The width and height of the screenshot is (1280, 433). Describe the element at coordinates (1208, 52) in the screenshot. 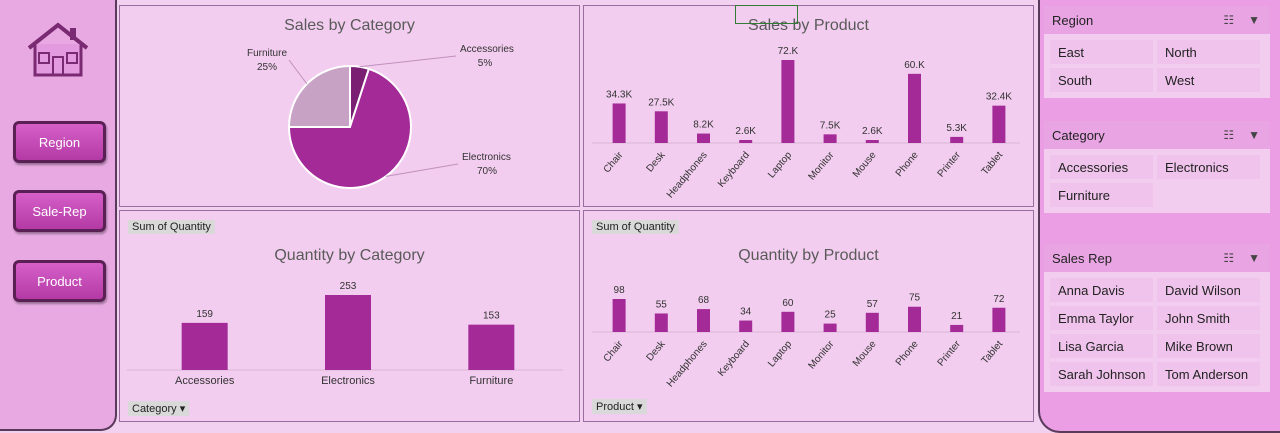

I see `slicer-item-north: North` at that location.